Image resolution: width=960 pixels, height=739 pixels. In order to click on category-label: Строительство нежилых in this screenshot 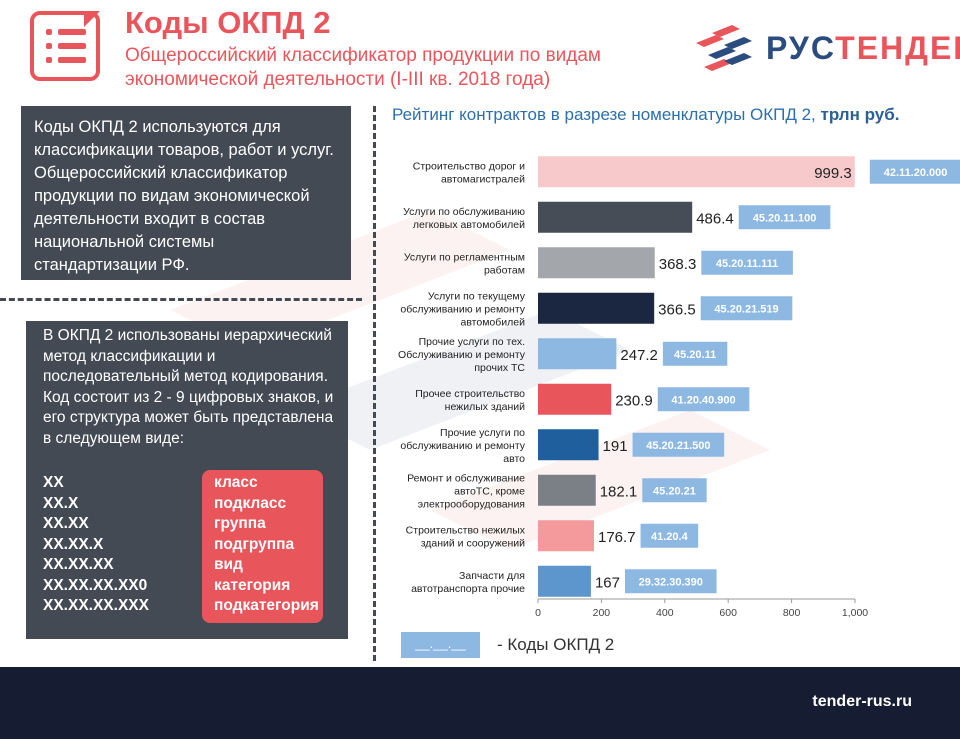, I will do `click(466, 530)`.